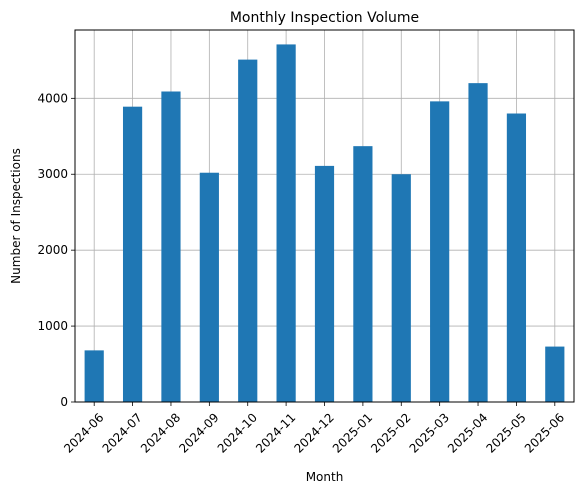 This screenshot has height=495, width=586. What do you see at coordinates (313, 432) in the screenshot?
I see `x-tick-label: 2024-12` at bounding box center [313, 432].